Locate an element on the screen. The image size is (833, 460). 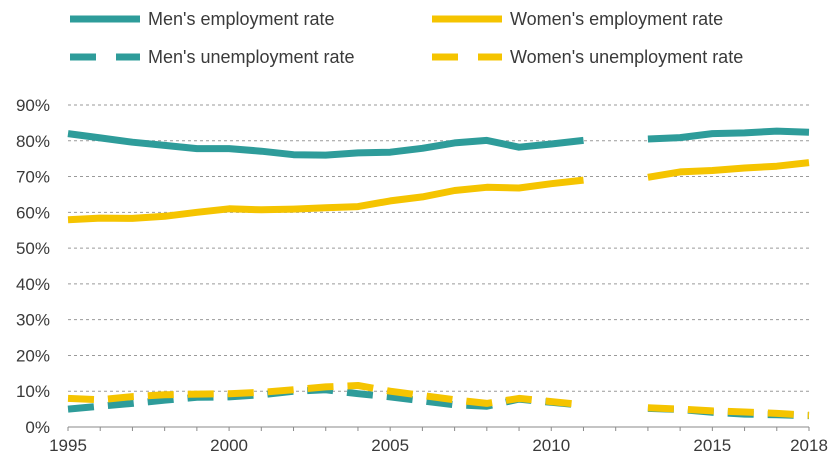
legend-label-men-s-employment-rate: Men's employment rate is located at coordinates (241, 19).